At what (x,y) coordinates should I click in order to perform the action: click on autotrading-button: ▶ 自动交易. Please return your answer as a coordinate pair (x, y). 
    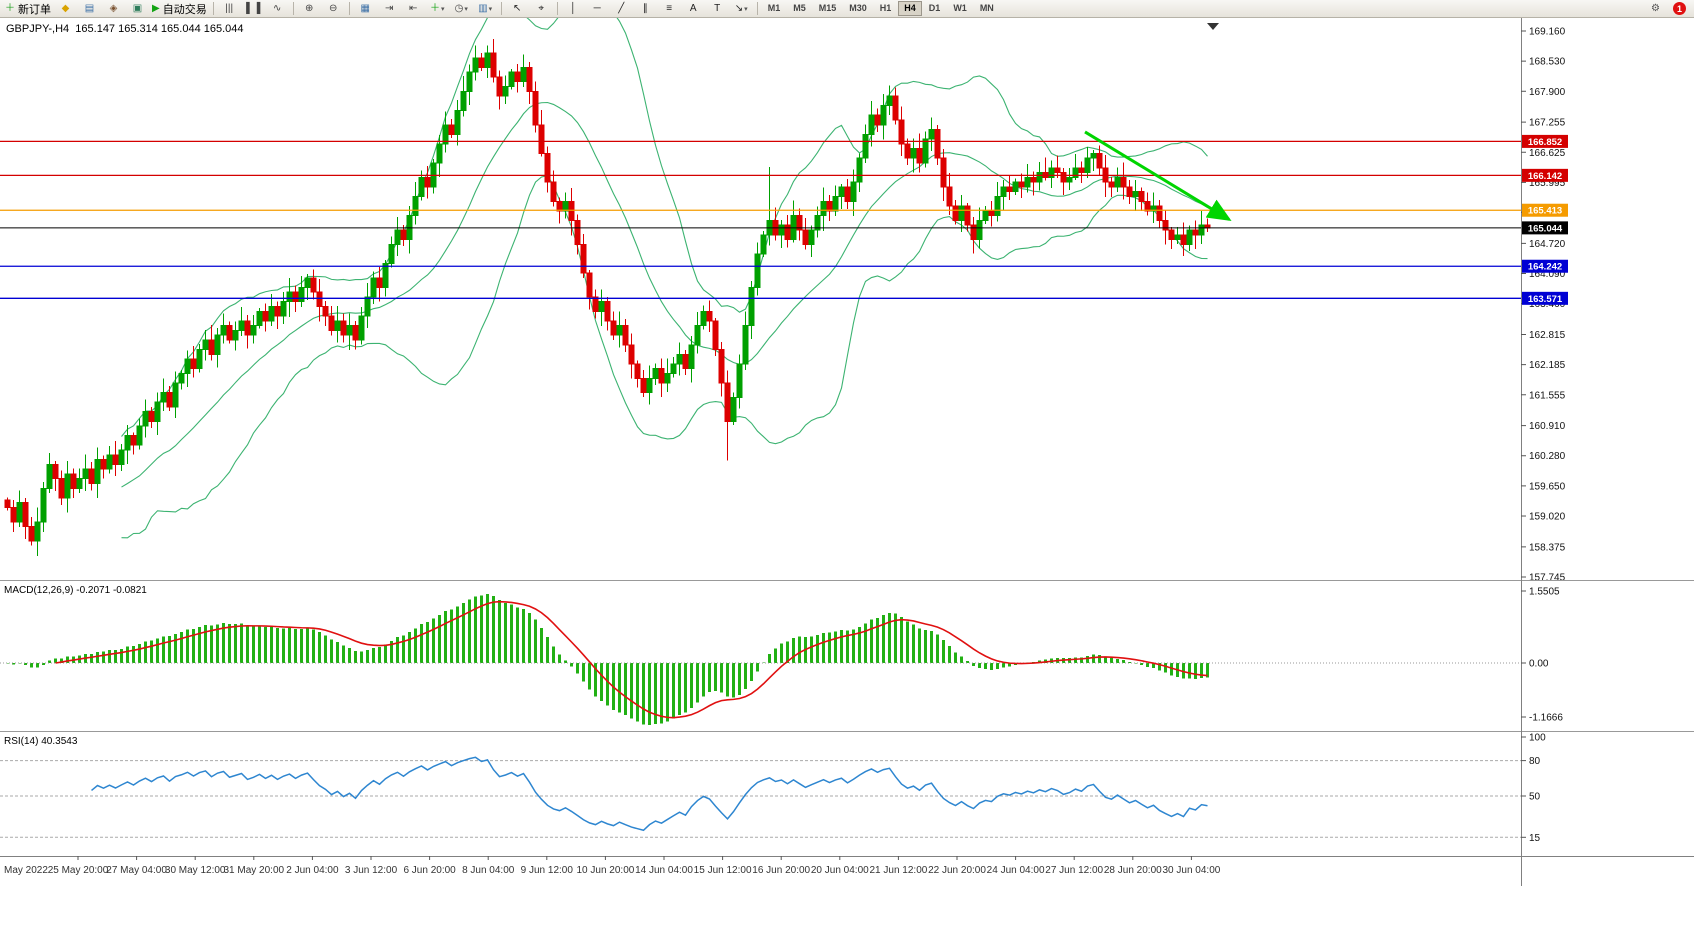
    Looking at the image, I should click on (179, 8).